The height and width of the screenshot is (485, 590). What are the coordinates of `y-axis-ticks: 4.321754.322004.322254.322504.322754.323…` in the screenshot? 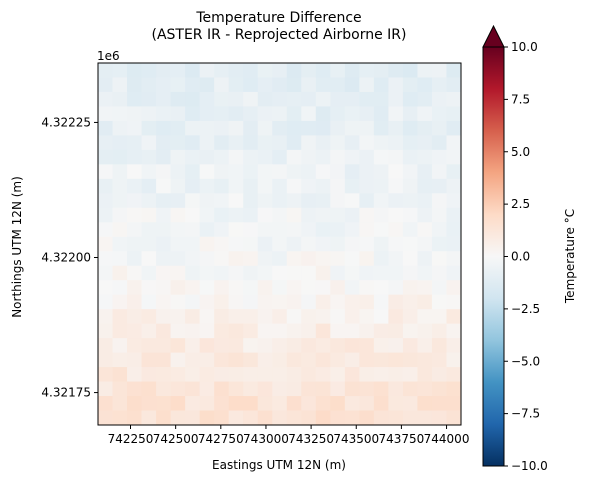 It's located at (69, 257).